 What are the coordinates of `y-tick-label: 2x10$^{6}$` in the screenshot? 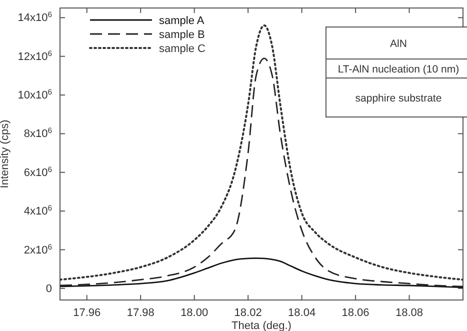 It's located at (38, 249).